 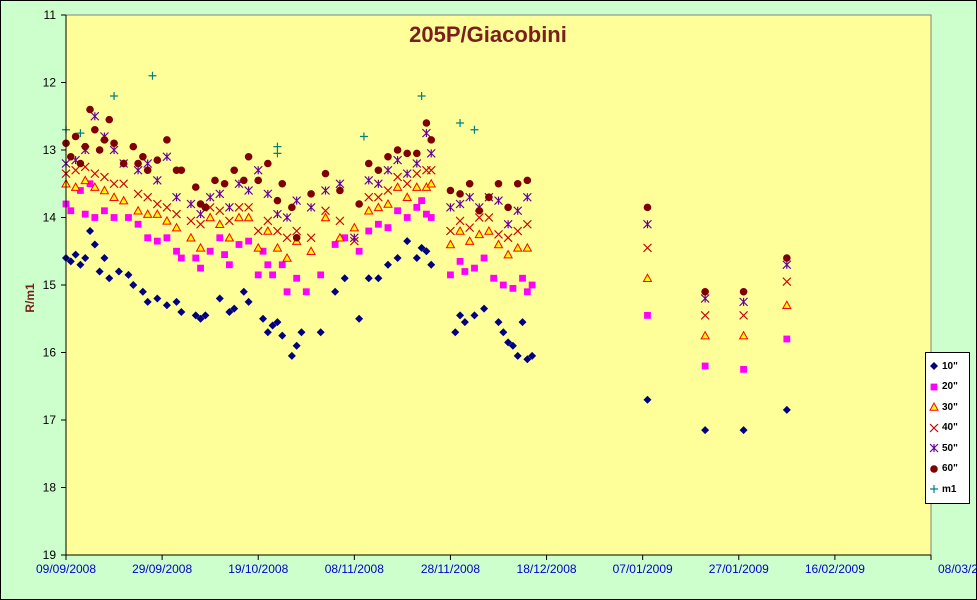 I want to click on x-tick-label: 18/12/2008, so click(x=547, y=569).